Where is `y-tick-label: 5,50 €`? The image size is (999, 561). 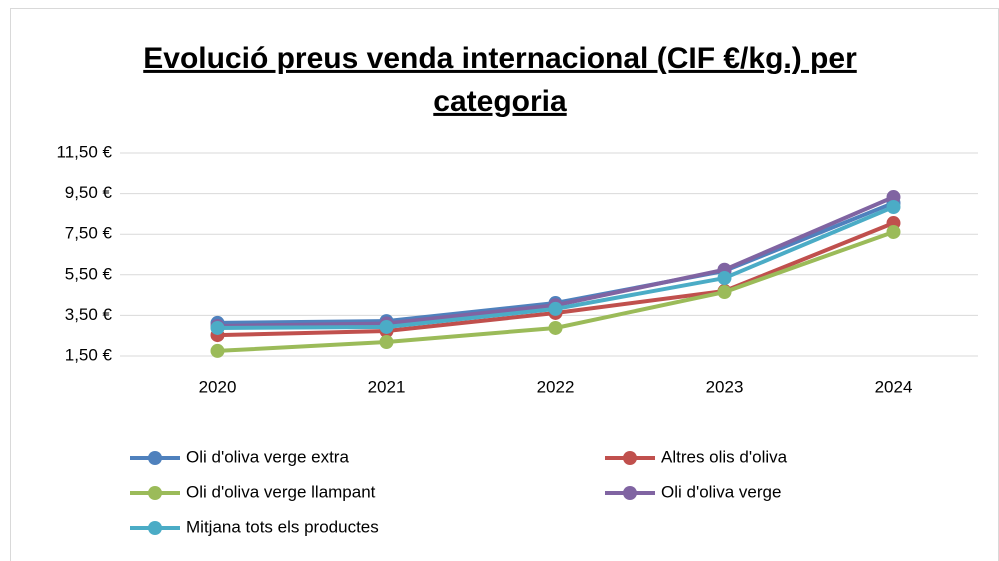
y-tick-label: 5,50 € is located at coordinates (89, 273).